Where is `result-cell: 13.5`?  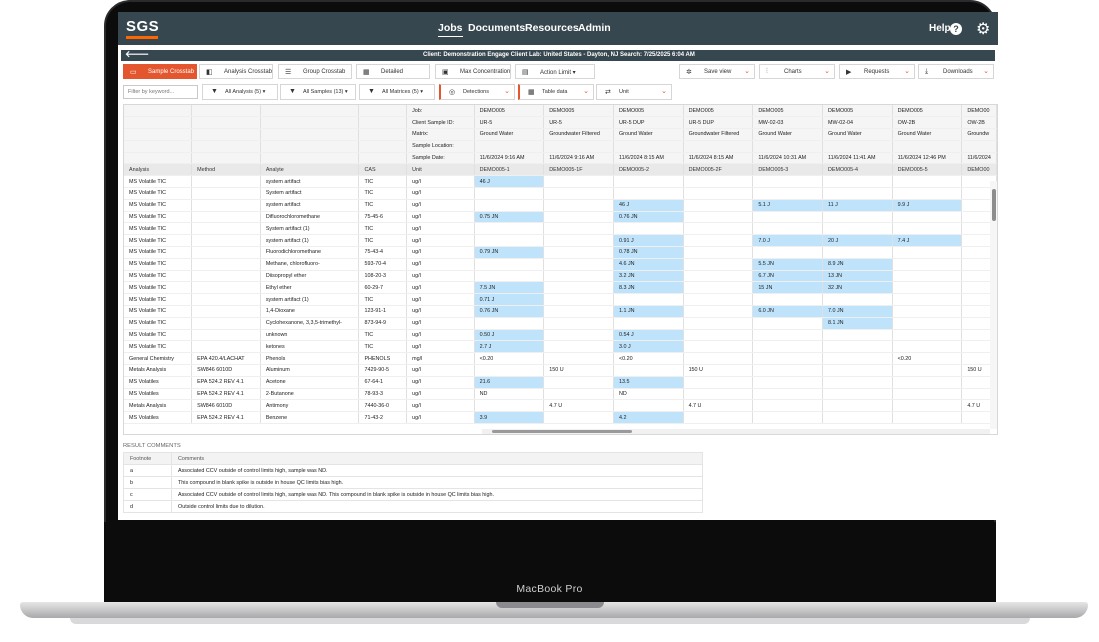
result-cell: 13.5 is located at coordinates (648, 382).